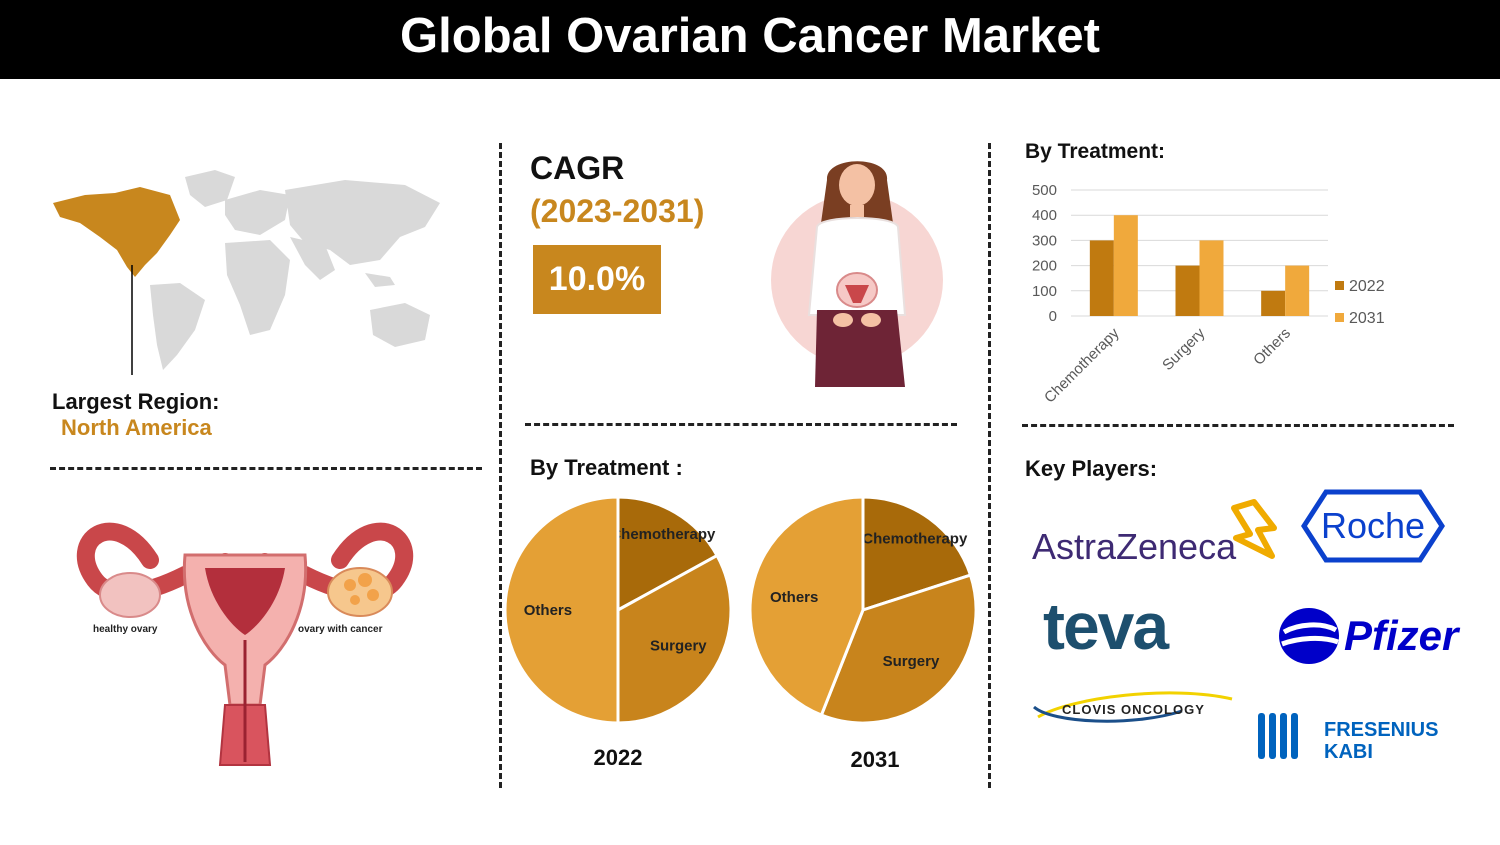 The height and width of the screenshot is (845, 1500). Describe the element at coordinates (1348, 752) in the screenshot. I see `fresenius-kabi: KABI` at that location.